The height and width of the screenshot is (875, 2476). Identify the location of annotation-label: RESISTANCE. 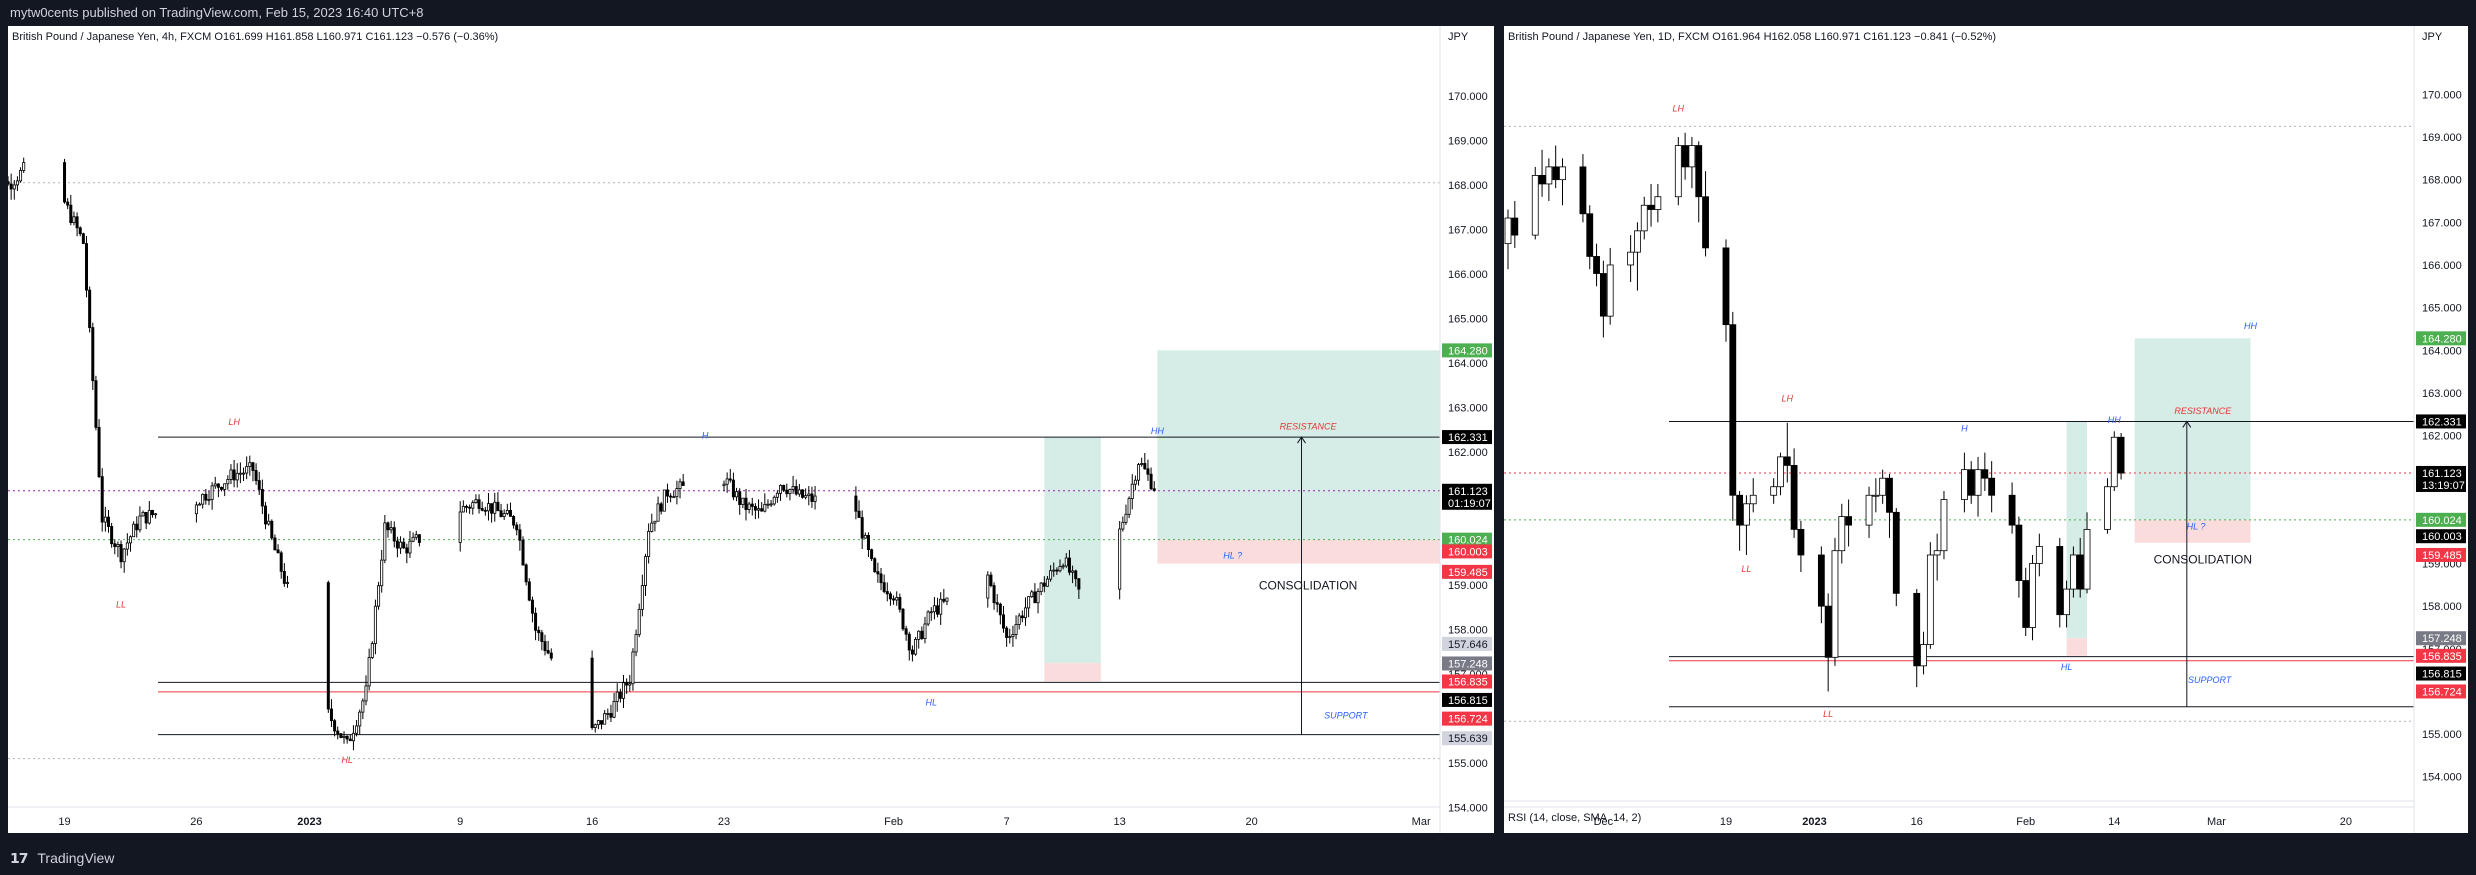
(1309, 427).